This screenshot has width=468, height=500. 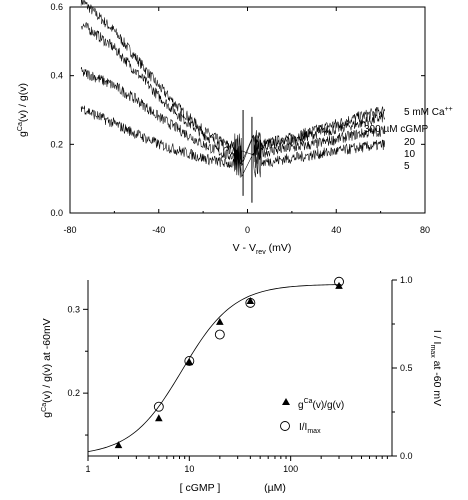 I want to click on top-x-tick-label: 0, so click(x=247, y=230).